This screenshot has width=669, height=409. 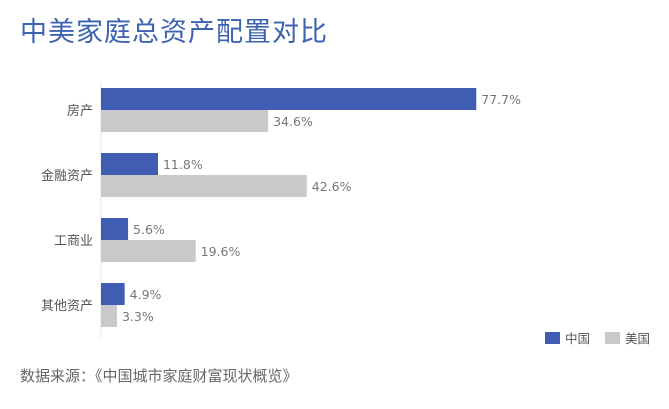 I want to click on legend-label-china: 中国, so click(x=577, y=338).